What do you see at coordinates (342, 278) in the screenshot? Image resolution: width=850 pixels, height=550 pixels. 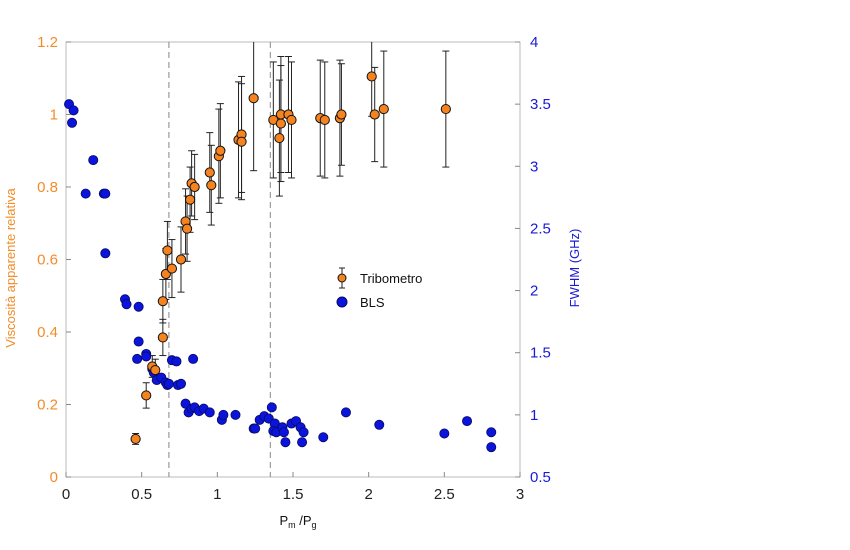 I see `legend-tribometro-marker-icon` at bounding box center [342, 278].